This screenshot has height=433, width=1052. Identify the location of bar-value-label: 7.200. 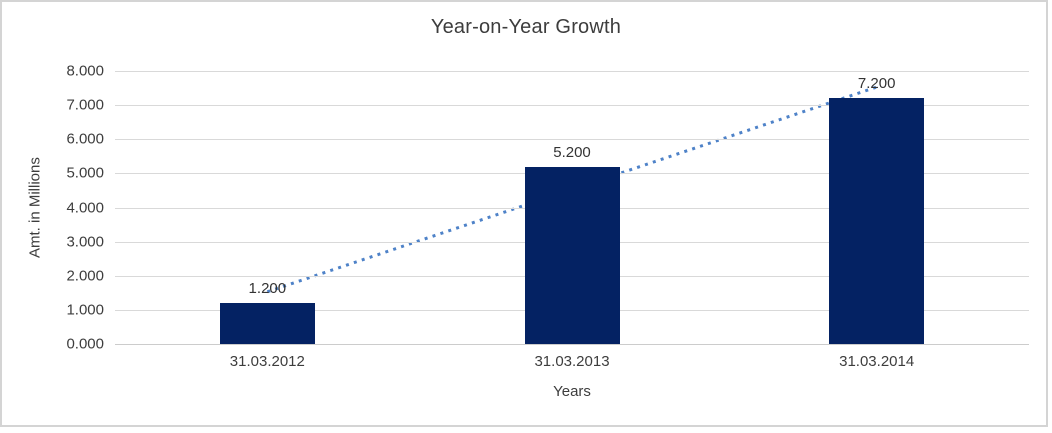
(876, 84).